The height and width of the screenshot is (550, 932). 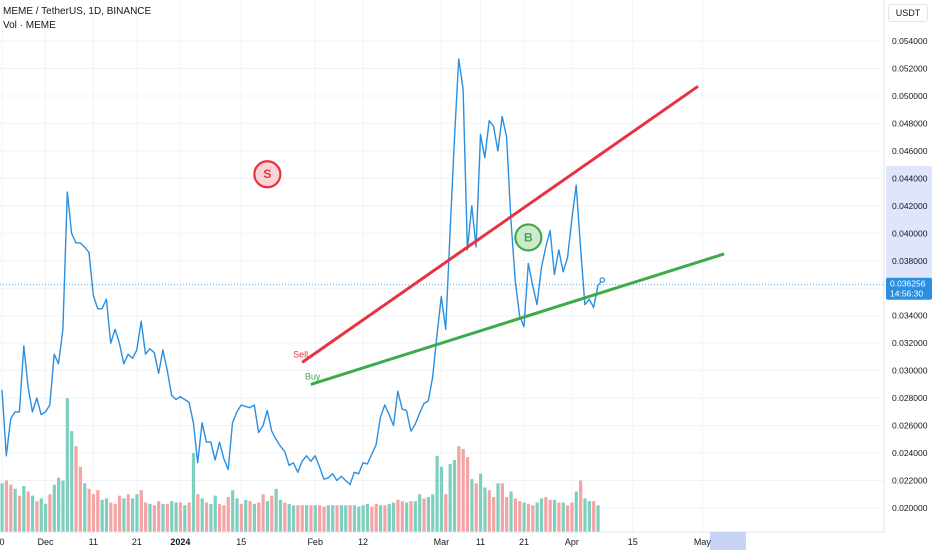 I want to click on x-axis-range-highlight, so click(x=728, y=541).